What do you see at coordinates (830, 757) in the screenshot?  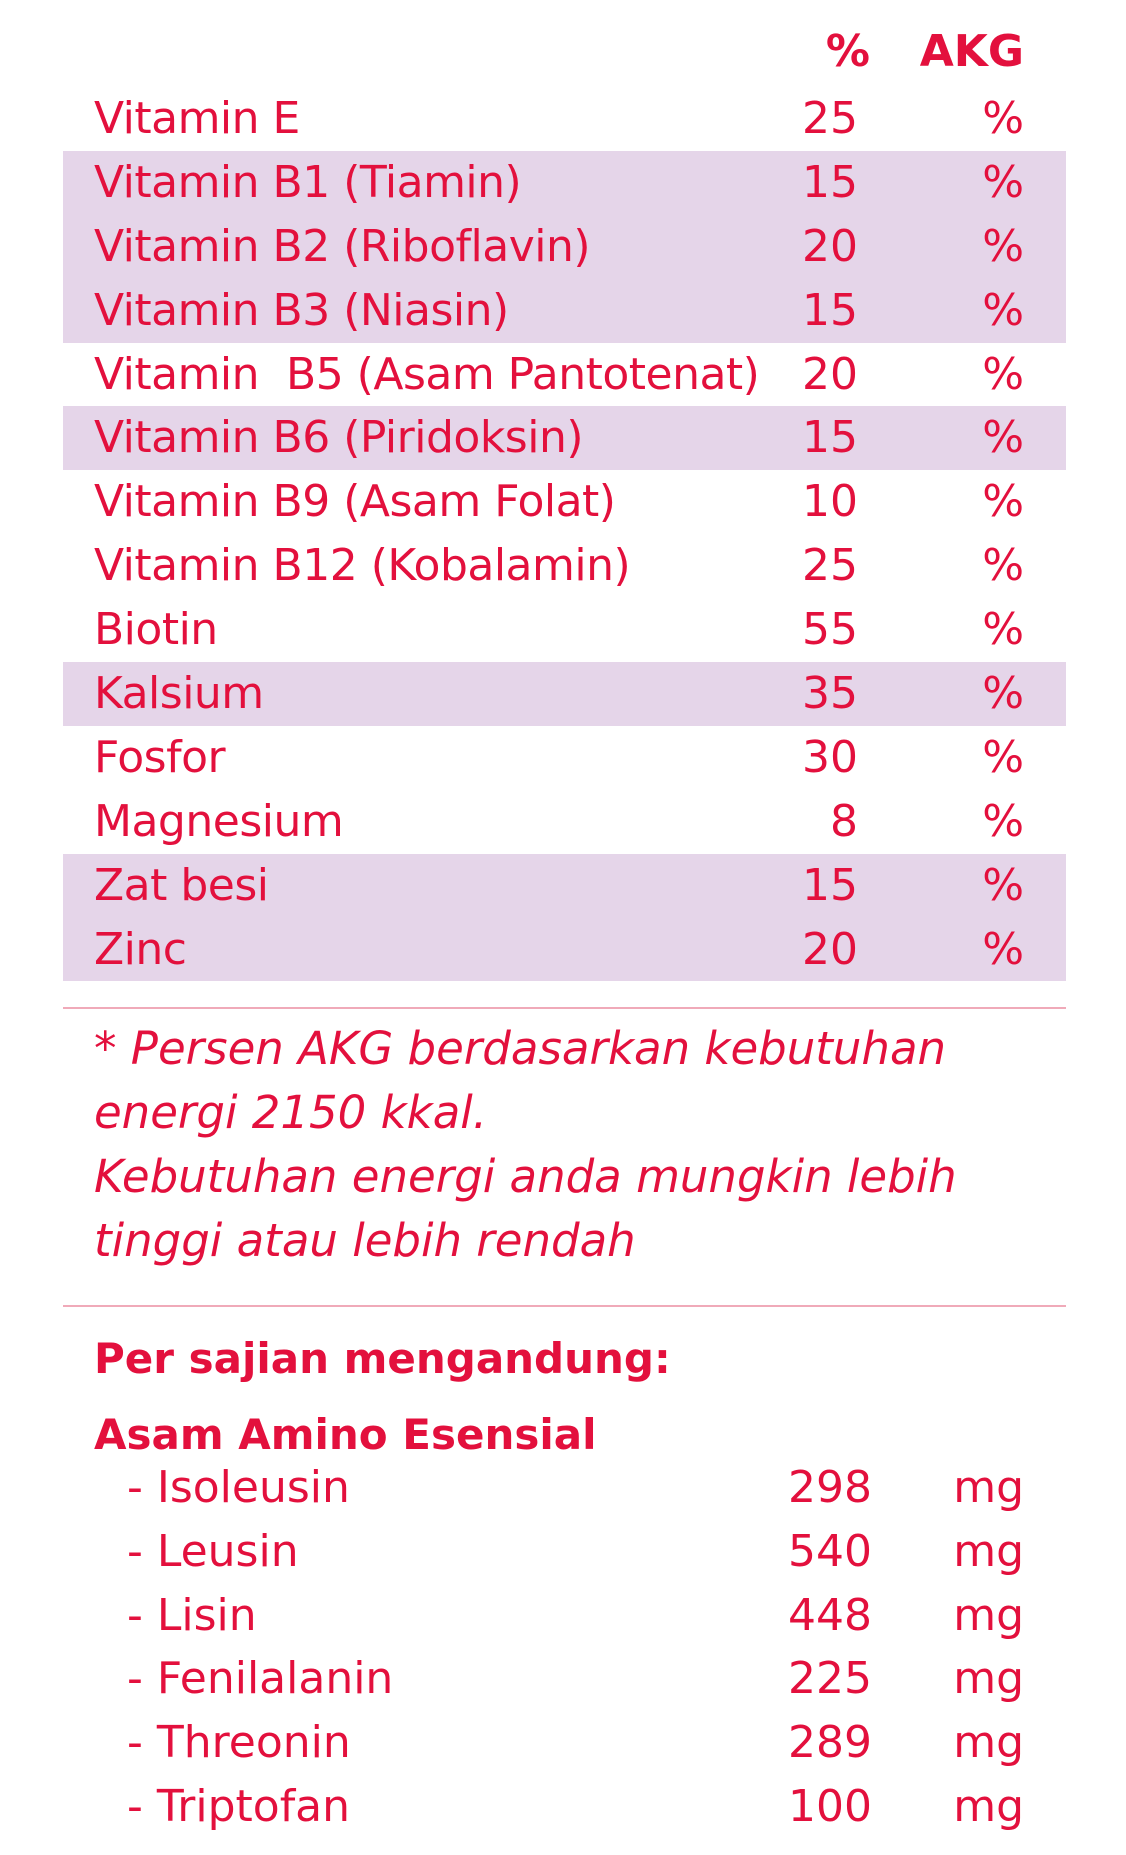 I see `nutrient-value: 30` at bounding box center [830, 757].